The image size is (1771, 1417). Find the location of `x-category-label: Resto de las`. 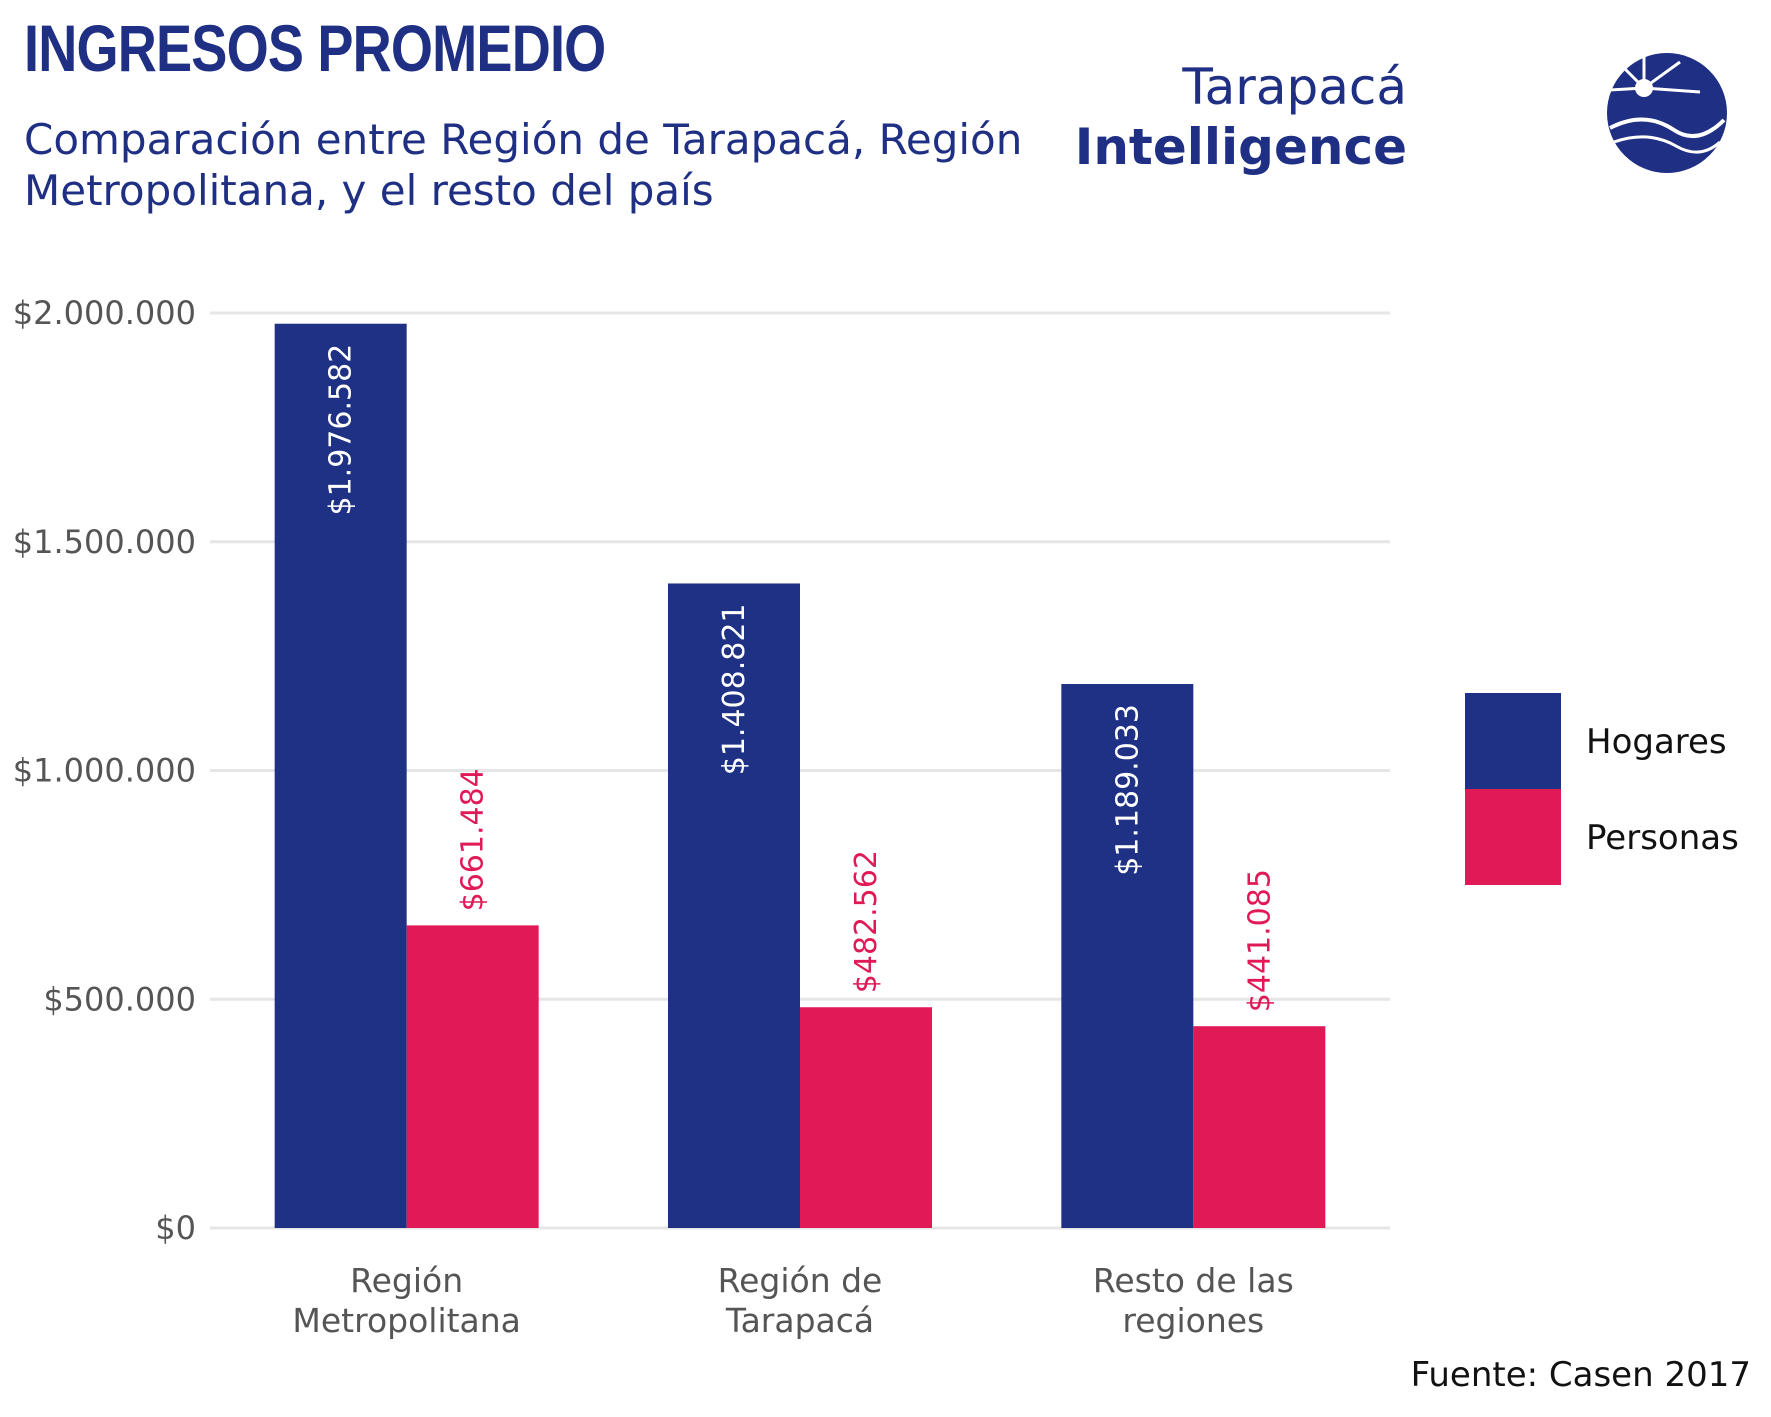

x-category-label: Resto de las is located at coordinates (1193, 1280).